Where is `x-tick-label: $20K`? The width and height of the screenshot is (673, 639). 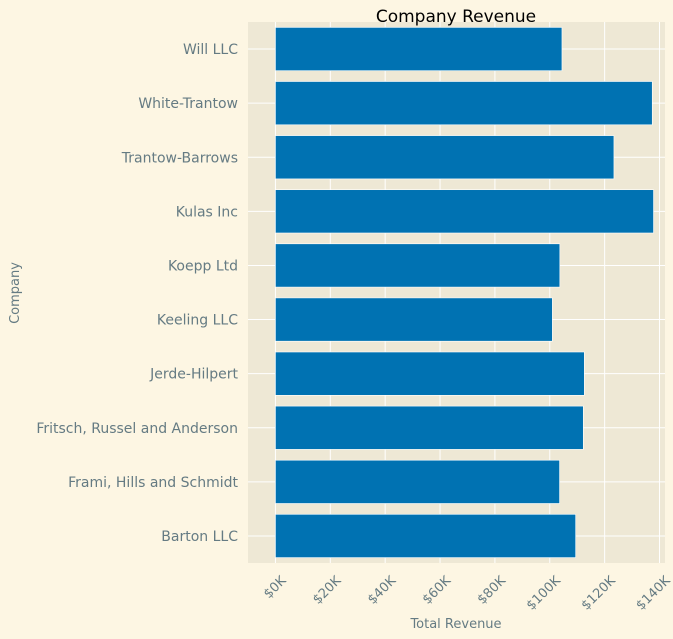 x-tick-label: $20K is located at coordinates (327, 590).